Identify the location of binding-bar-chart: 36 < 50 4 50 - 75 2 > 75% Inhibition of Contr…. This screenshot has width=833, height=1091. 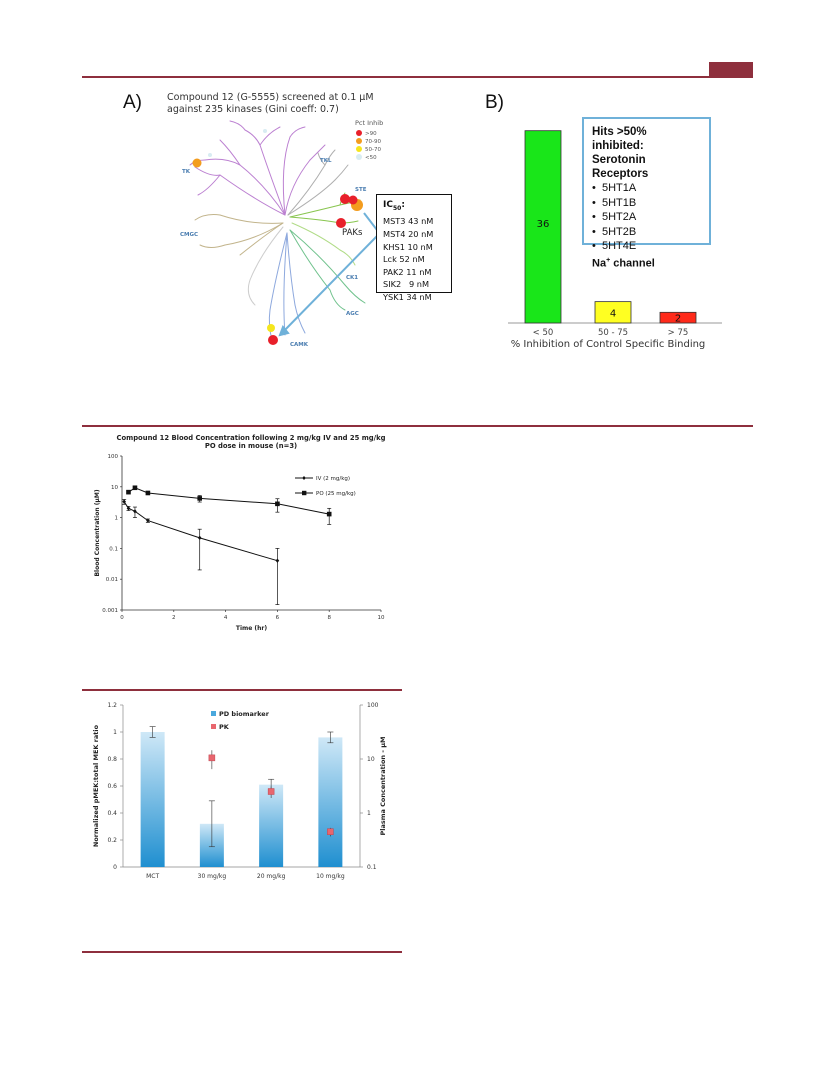
(615, 240).